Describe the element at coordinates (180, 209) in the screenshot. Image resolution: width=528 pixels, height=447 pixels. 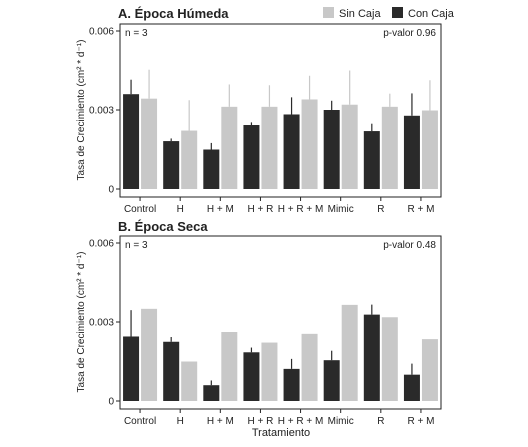
I see `x-tick-label-a-h: H` at that location.